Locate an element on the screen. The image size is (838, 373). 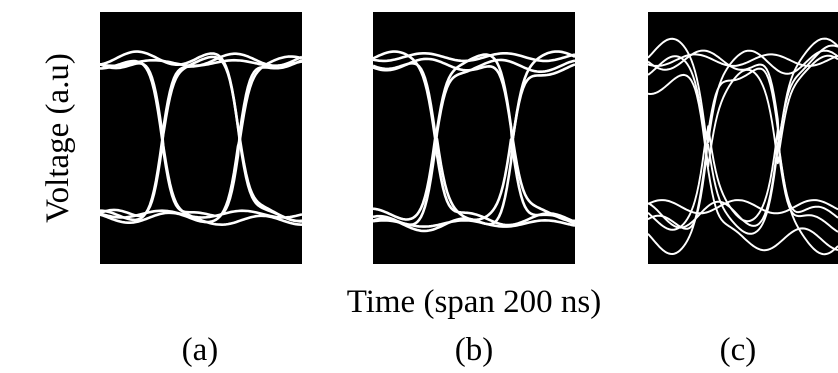
eye-diagram-c-plot is located at coordinates (743, 146).